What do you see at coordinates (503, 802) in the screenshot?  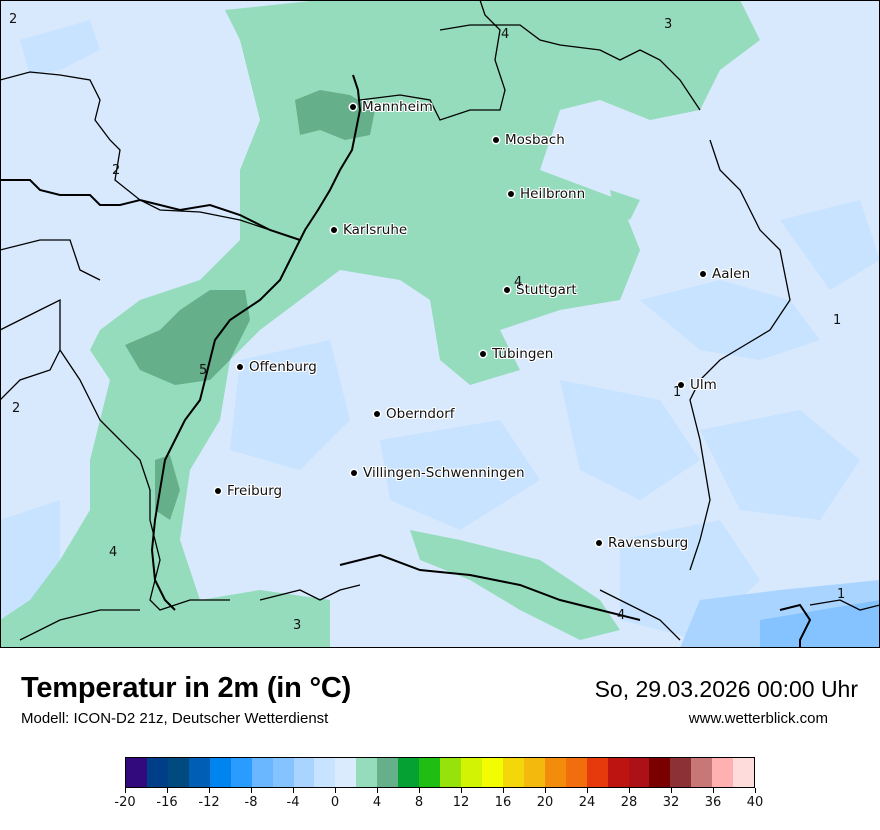 I see `colorbar-tick-label: 16` at bounding box center [503, 802].